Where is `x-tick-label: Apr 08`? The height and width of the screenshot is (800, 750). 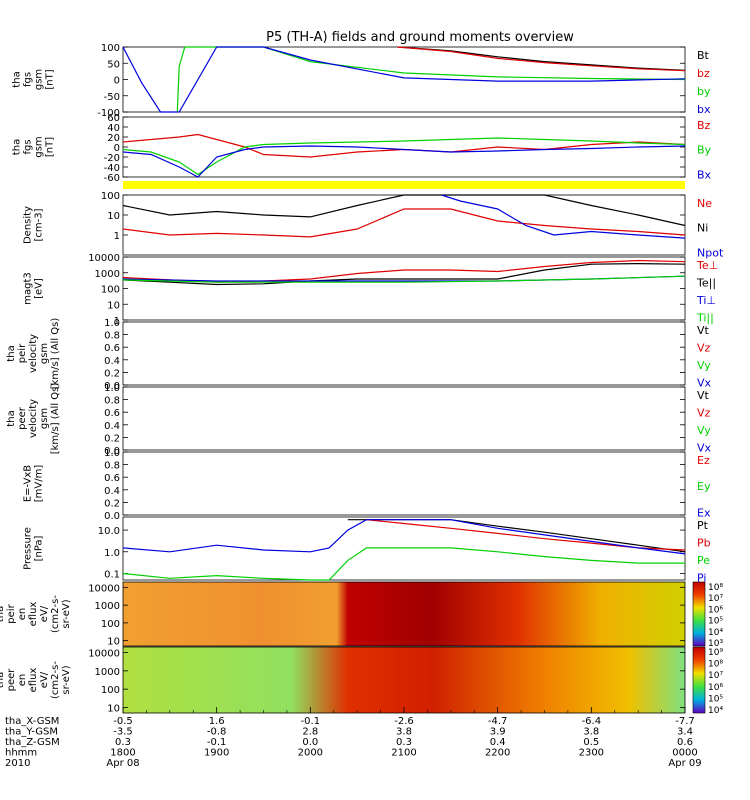 x-tick-label: Apr 08 is located at coordinates (122, 763).